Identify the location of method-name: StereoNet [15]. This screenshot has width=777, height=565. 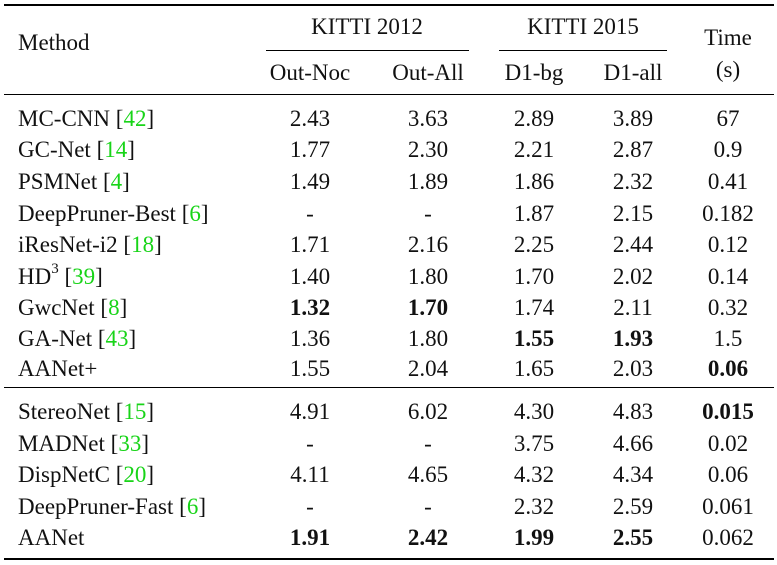
(86, 411).